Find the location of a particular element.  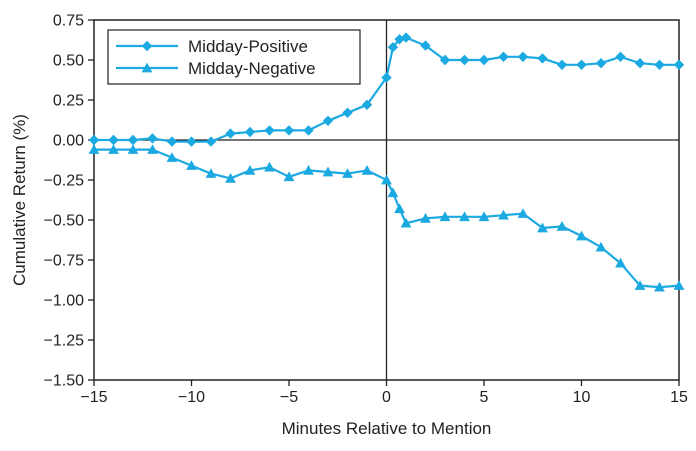

legend-label-midday-positive: Midday-Positive is located at coordinates (248, 46).